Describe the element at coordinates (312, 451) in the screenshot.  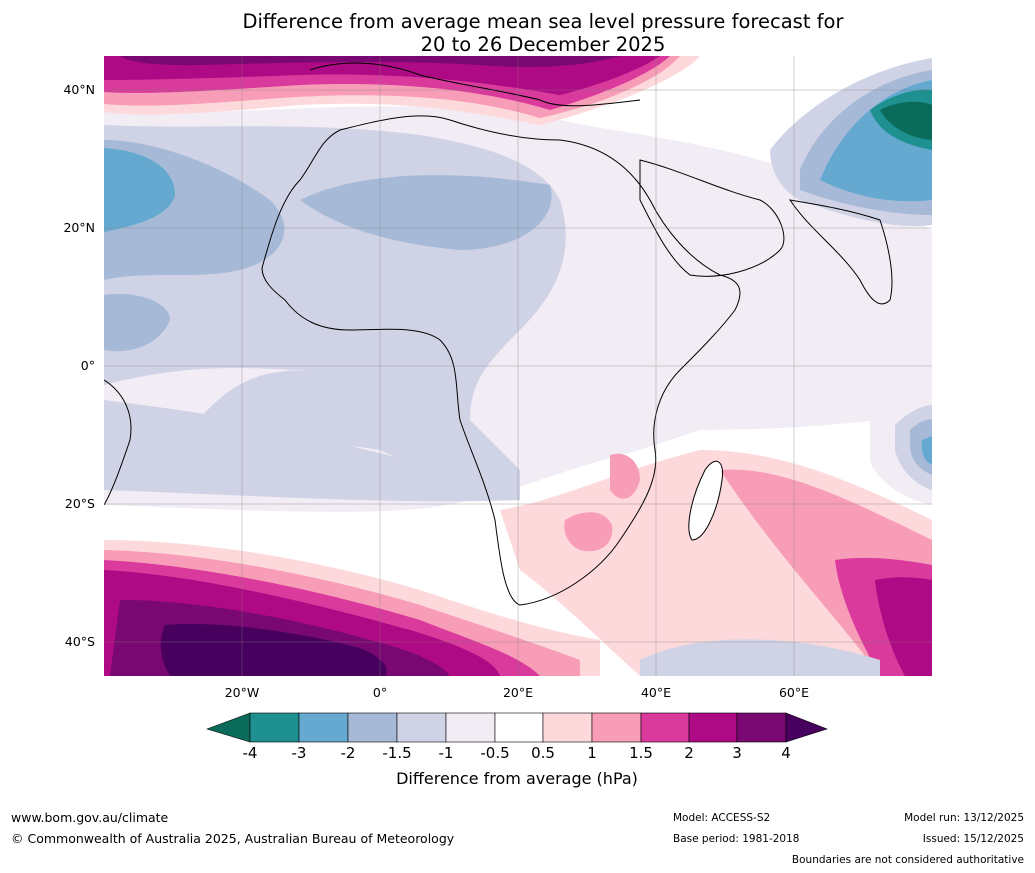
I see `anomaly-region-neg1-south` at that location.